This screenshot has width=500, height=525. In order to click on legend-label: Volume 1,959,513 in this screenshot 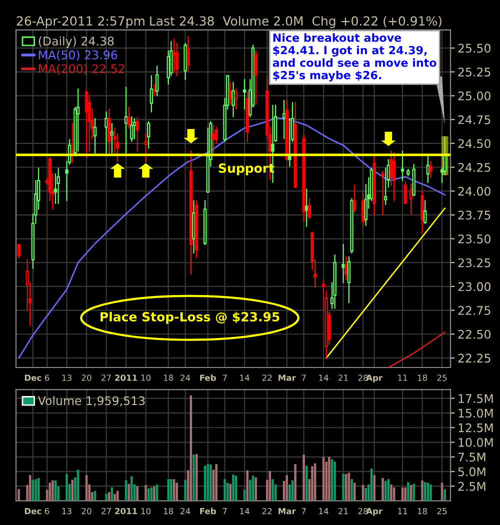, I will do `click(91, 401)`.